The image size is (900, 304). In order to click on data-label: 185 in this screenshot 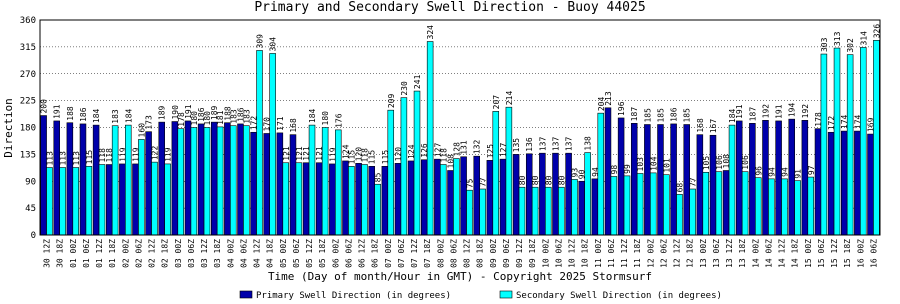, I will do `click(647, 115)`.